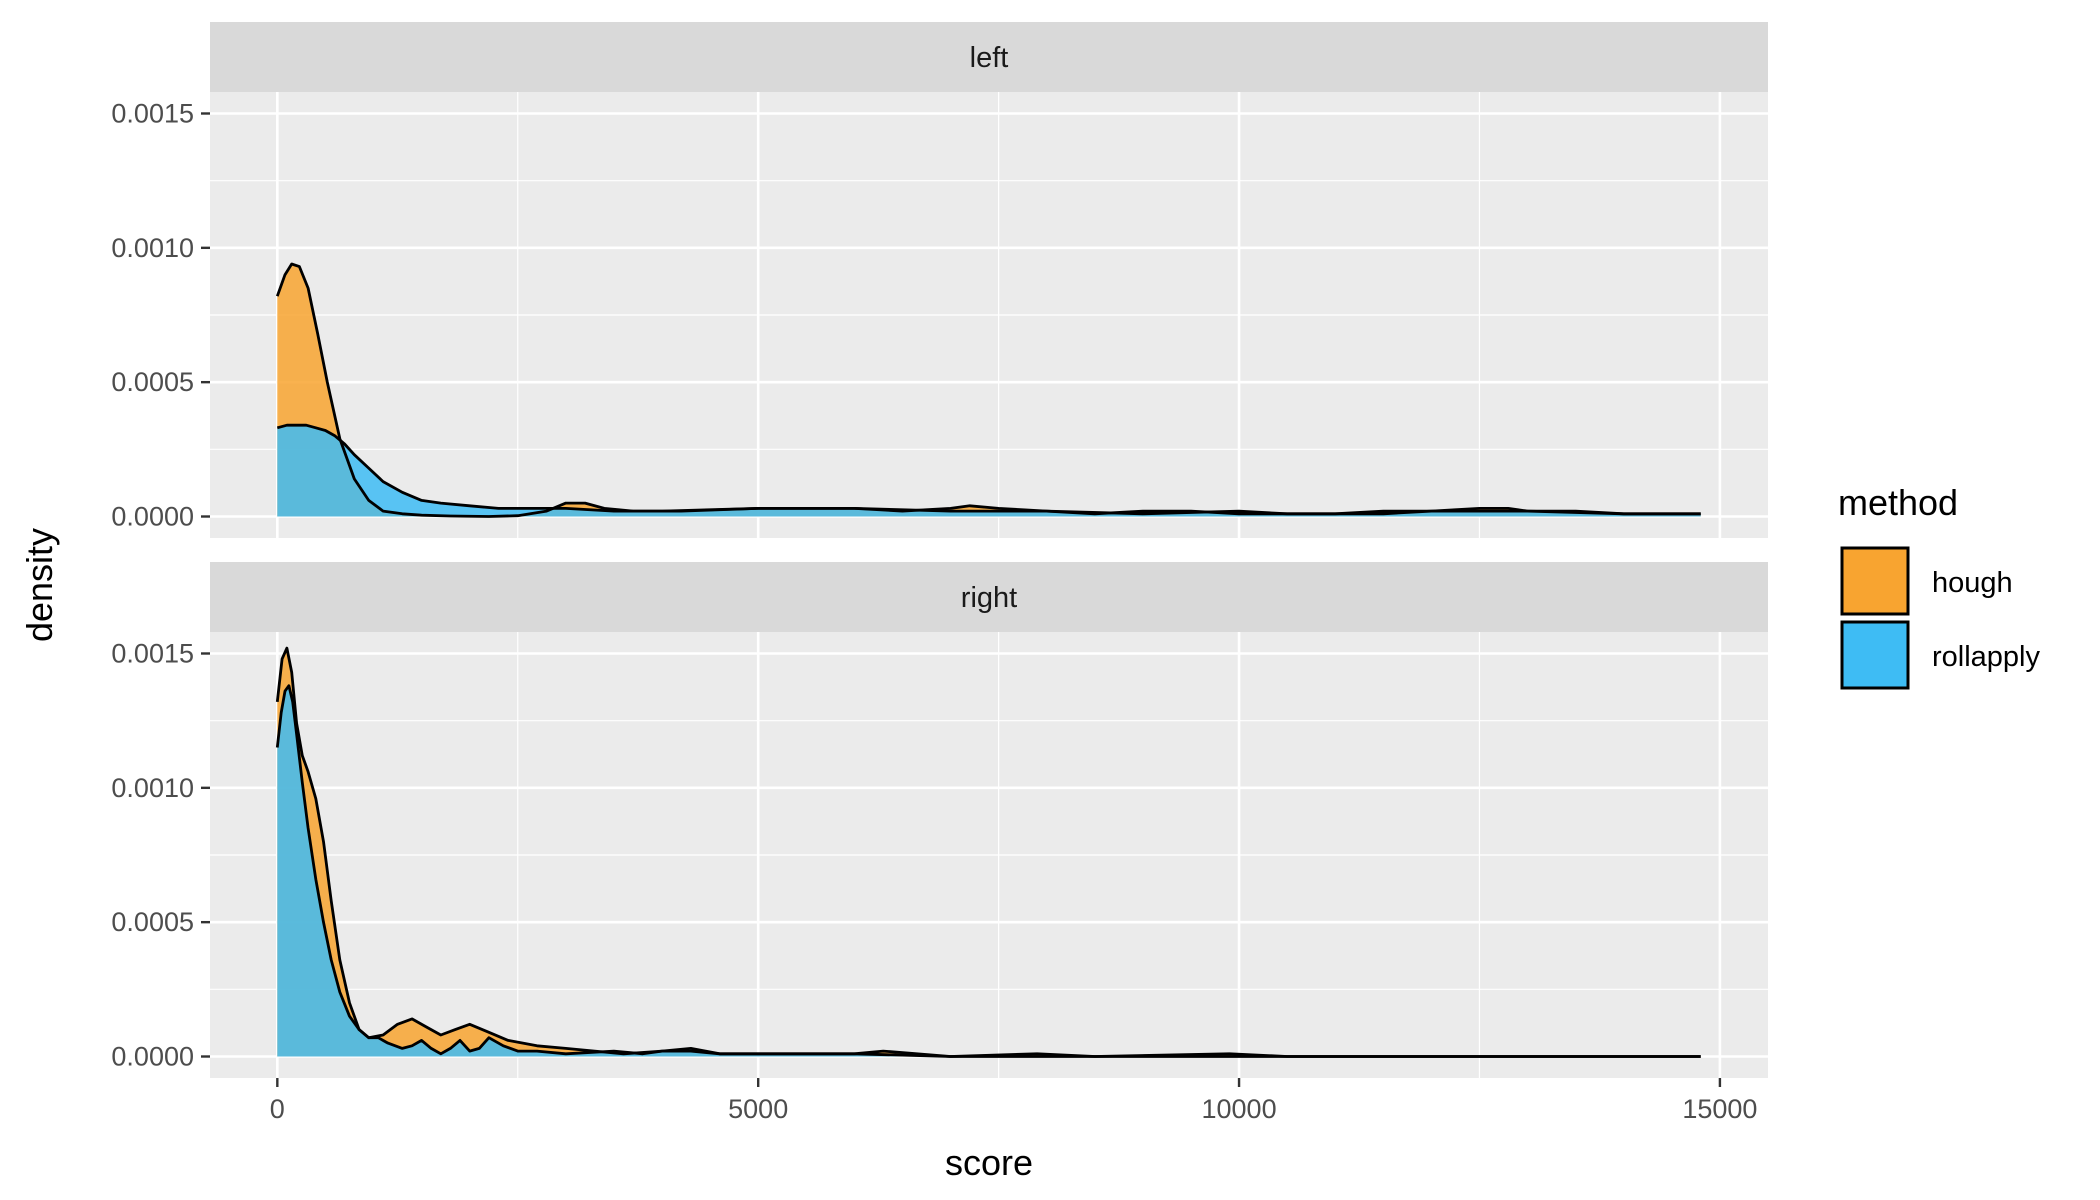  I want to click on x-axis-title: score, so click(989, 1162).